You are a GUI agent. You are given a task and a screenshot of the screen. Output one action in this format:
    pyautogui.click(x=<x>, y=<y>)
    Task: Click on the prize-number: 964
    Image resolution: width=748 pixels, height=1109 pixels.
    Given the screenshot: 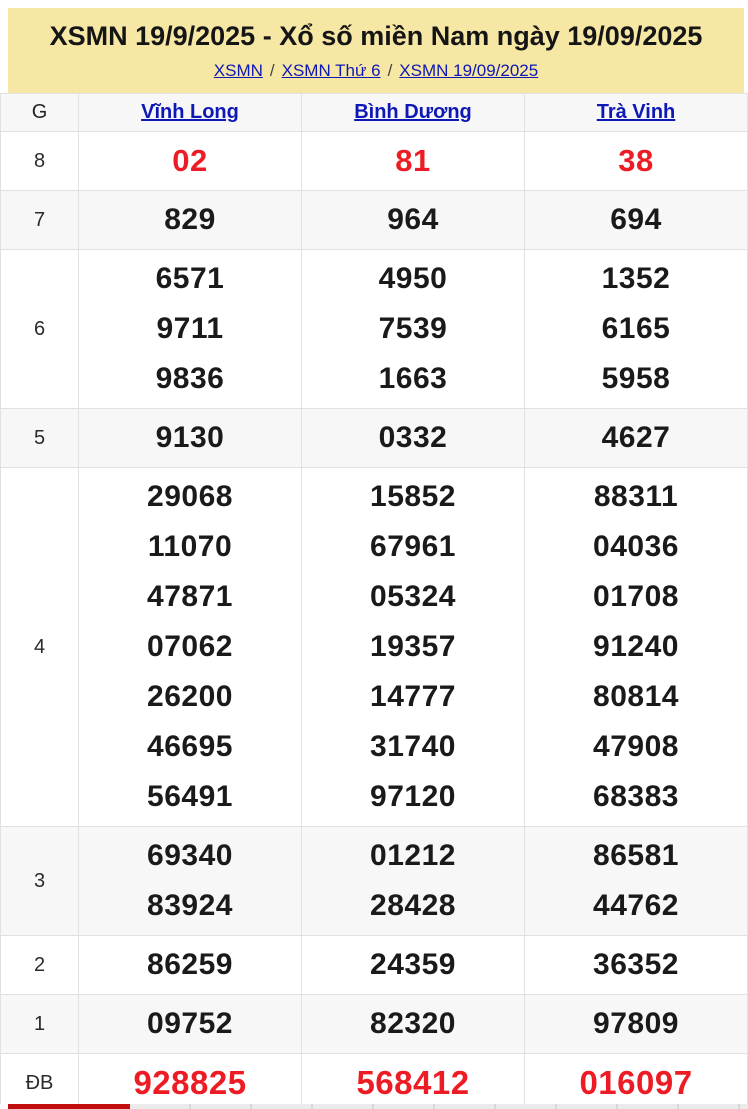 What is the action you would take?
    pyautogui.click(x=413, y=220)
    